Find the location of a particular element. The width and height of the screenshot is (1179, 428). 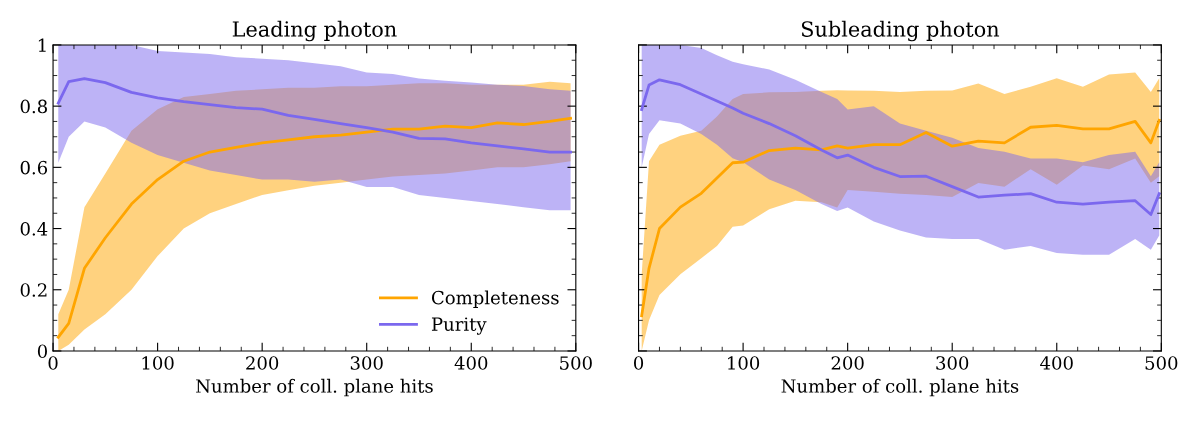

legend-label: Purity is located at coordinates (459, 326).